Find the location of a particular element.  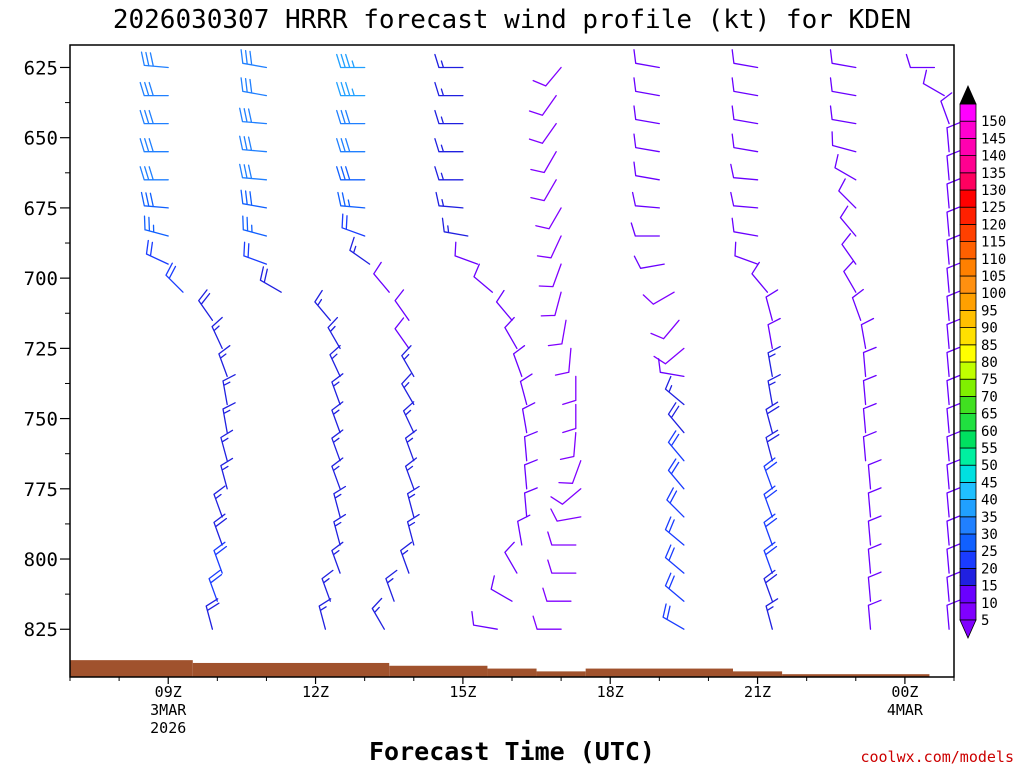

colorbar-label: 5 is located at coordinates (985, 621).